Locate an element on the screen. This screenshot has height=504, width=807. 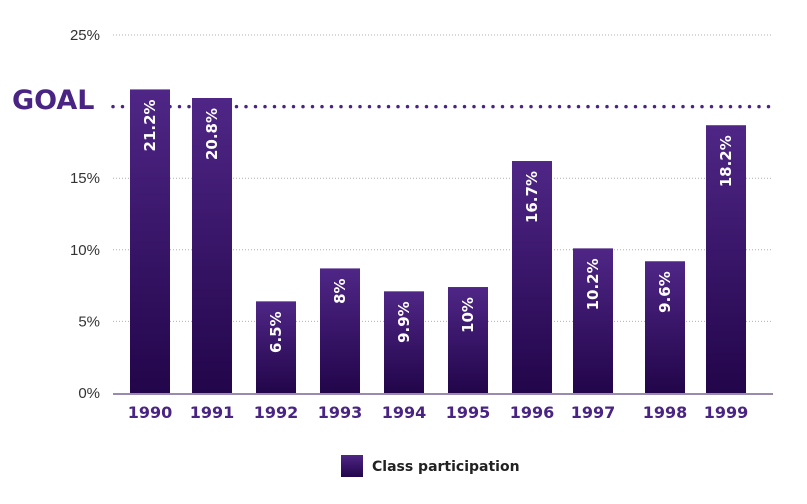
bar-1996 is located at coordinates (532, 277).